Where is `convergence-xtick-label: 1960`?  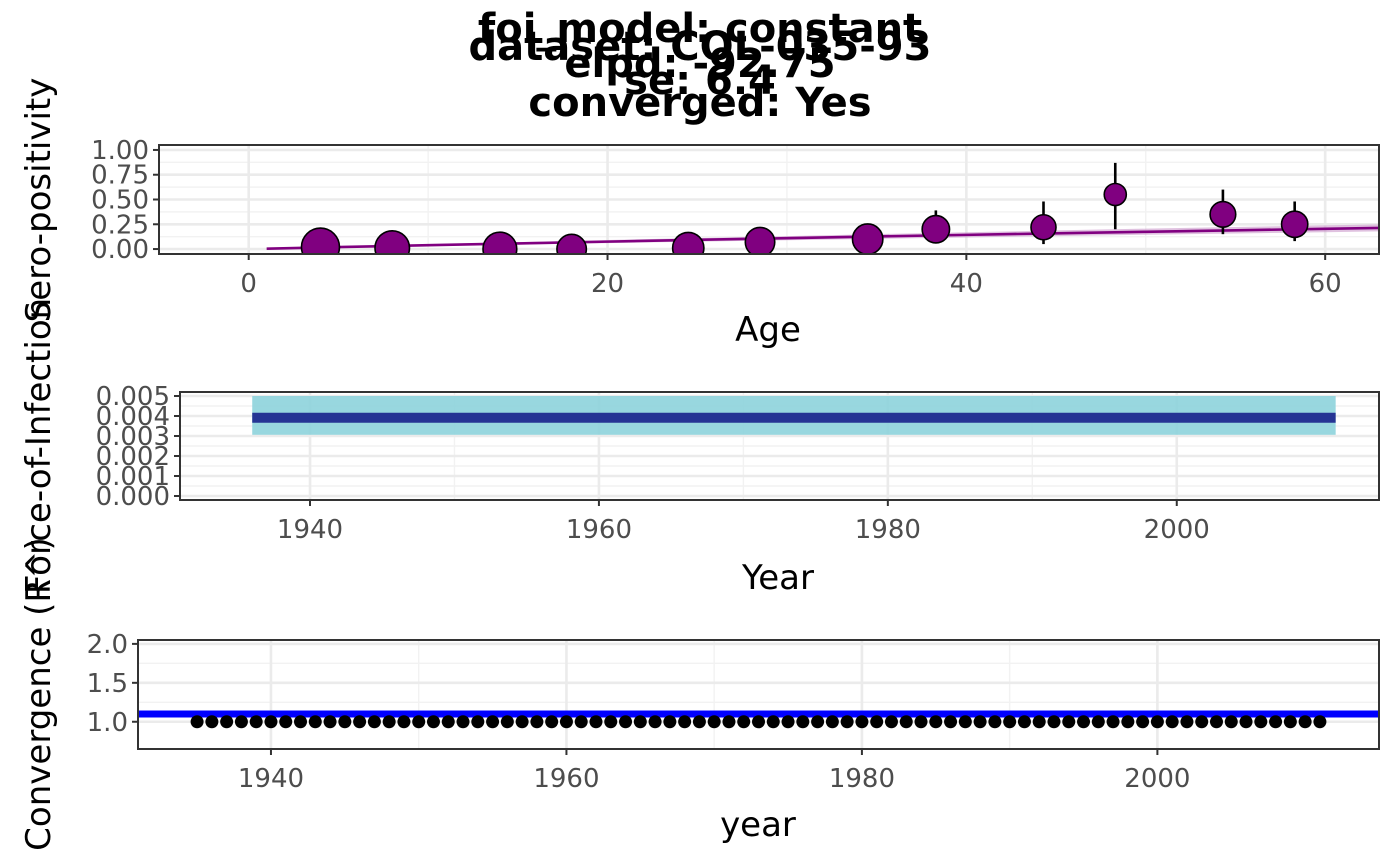 convergence-xtick-label: 1960 is located at coordinates (566, 779).